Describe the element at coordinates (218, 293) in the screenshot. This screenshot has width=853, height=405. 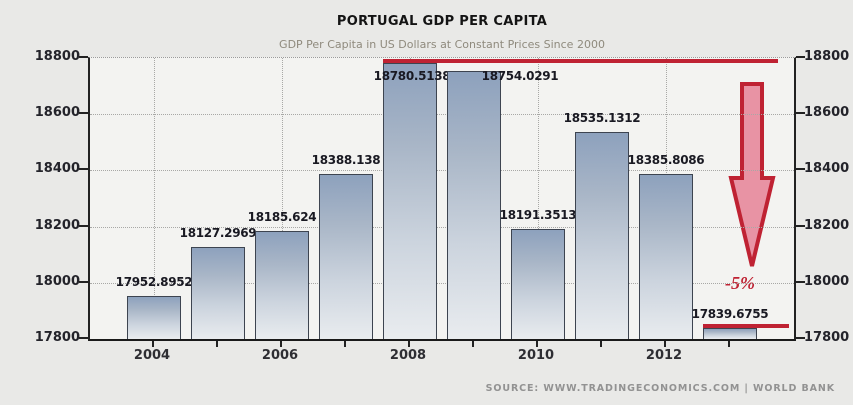
I see `bar-2005` at that location.